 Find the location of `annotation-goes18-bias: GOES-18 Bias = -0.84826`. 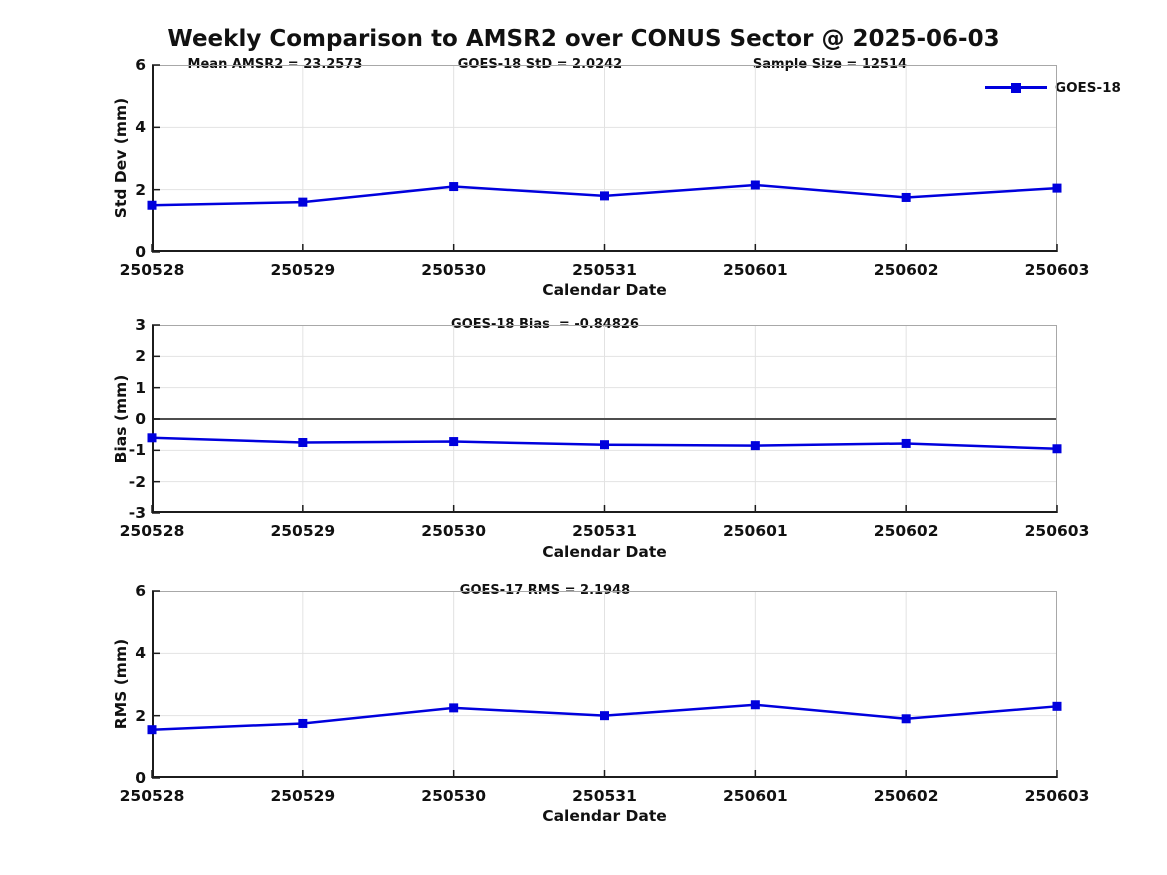

annotation-goes18-bias: GOES-18 Bias = -0.84826 is located at coordinates (545, 324).